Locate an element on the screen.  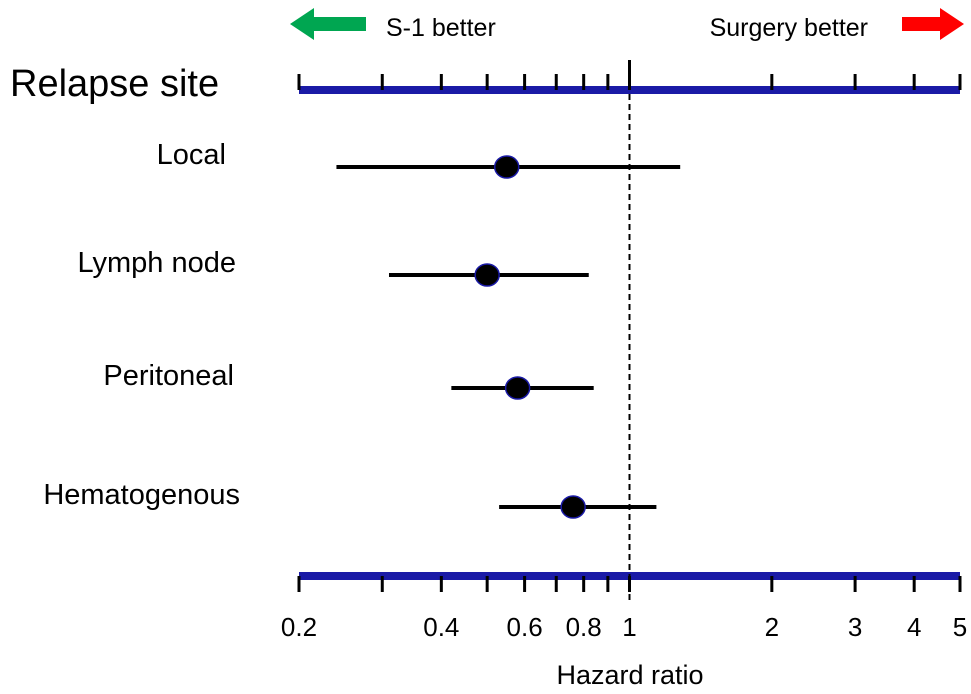
top-axis-ticks is located at coordinates (629, 82).